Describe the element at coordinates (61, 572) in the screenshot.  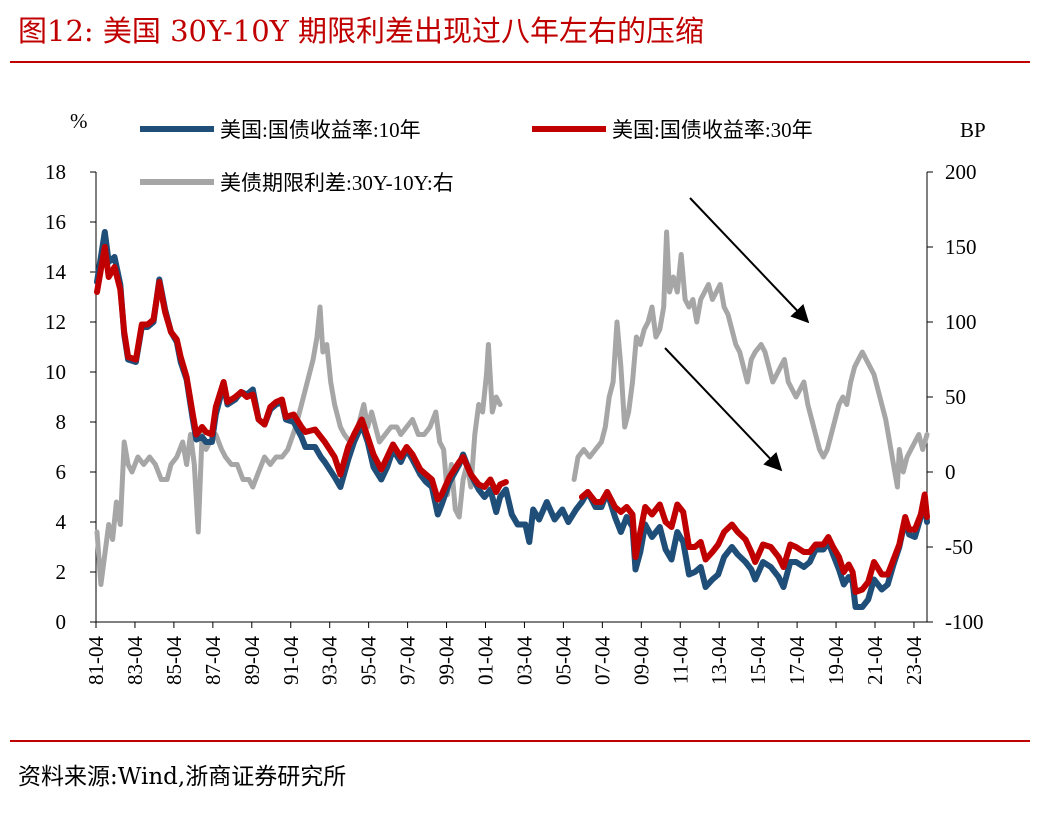
I see `left-axis-tick-label: 2` at that location.